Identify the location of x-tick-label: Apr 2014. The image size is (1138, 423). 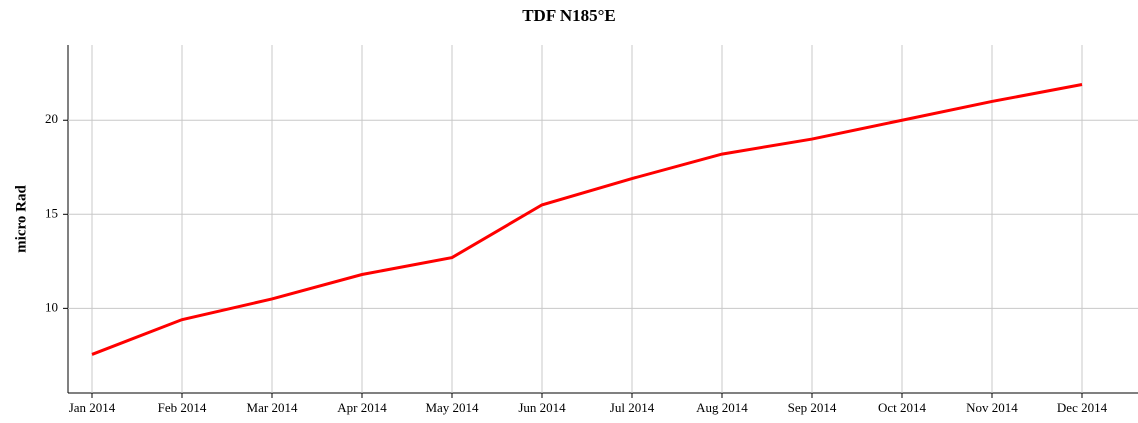
(362, 407).